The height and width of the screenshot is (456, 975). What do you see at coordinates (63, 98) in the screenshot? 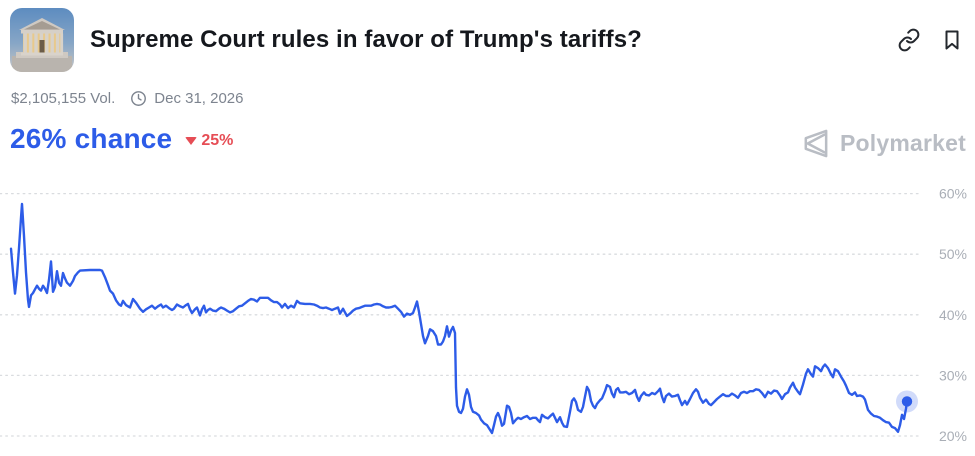
I see `volume-label: $2,105,155 Vol.` at bounding box center [63, 98].